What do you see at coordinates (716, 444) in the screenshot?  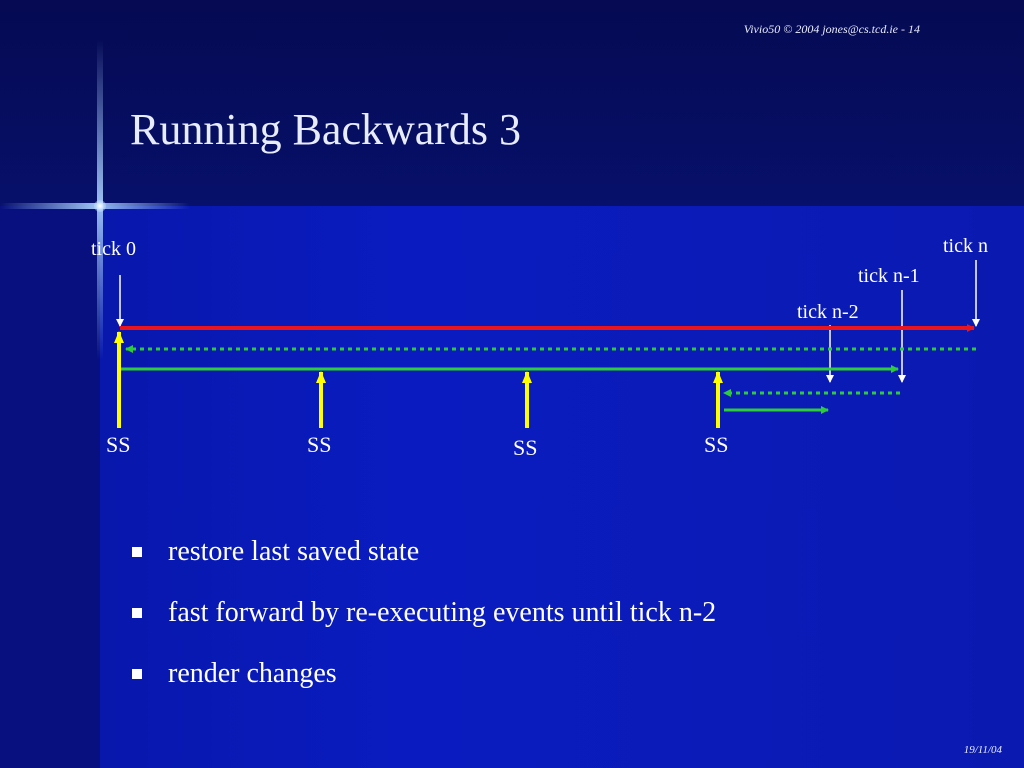 I see `snapshot-label-4: SS` at bounding box center [716, 444].